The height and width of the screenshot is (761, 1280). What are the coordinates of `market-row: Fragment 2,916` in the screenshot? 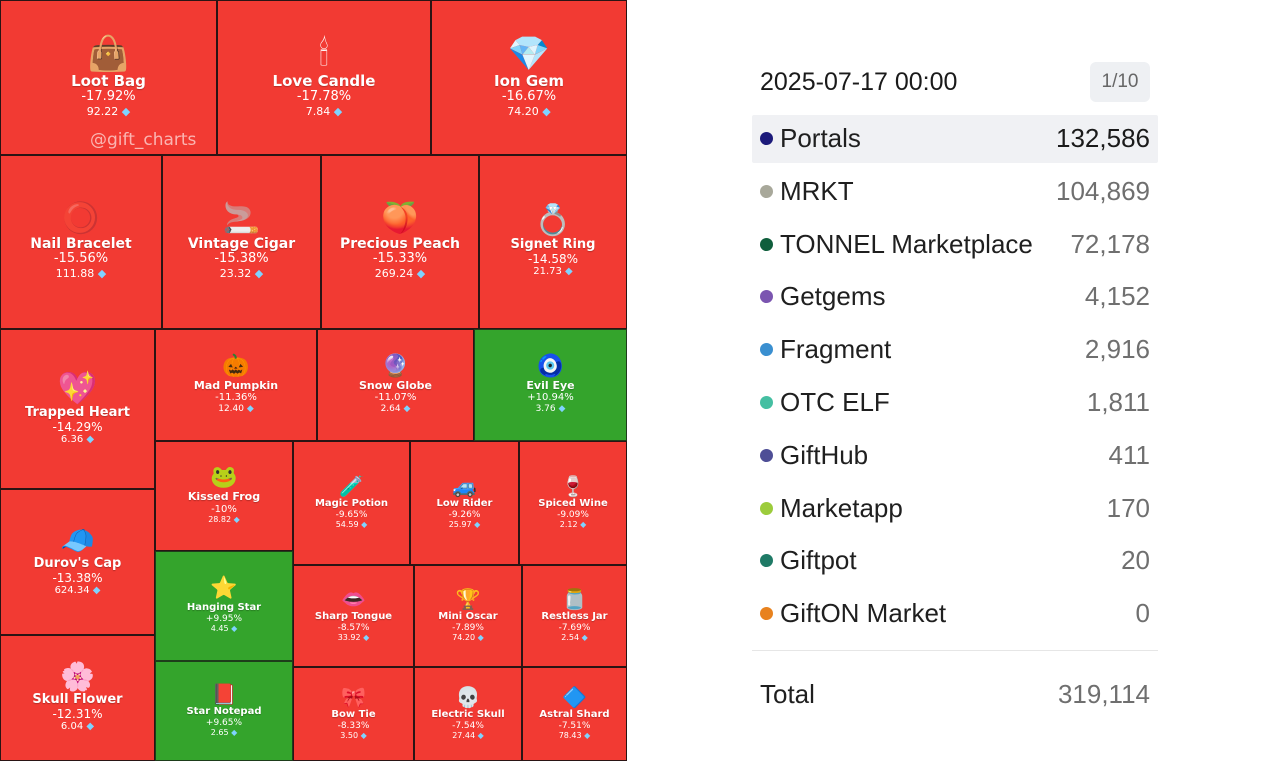 It's located at (955, 350).